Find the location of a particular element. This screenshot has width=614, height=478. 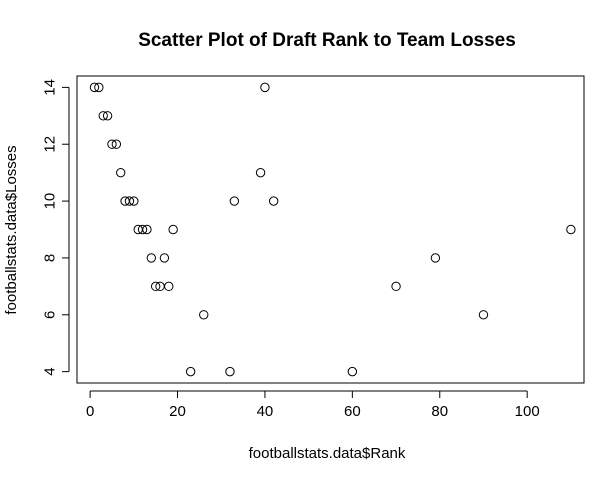

y-axis: 4 6 8 10 12 14 is located at coordinates (55, 227).